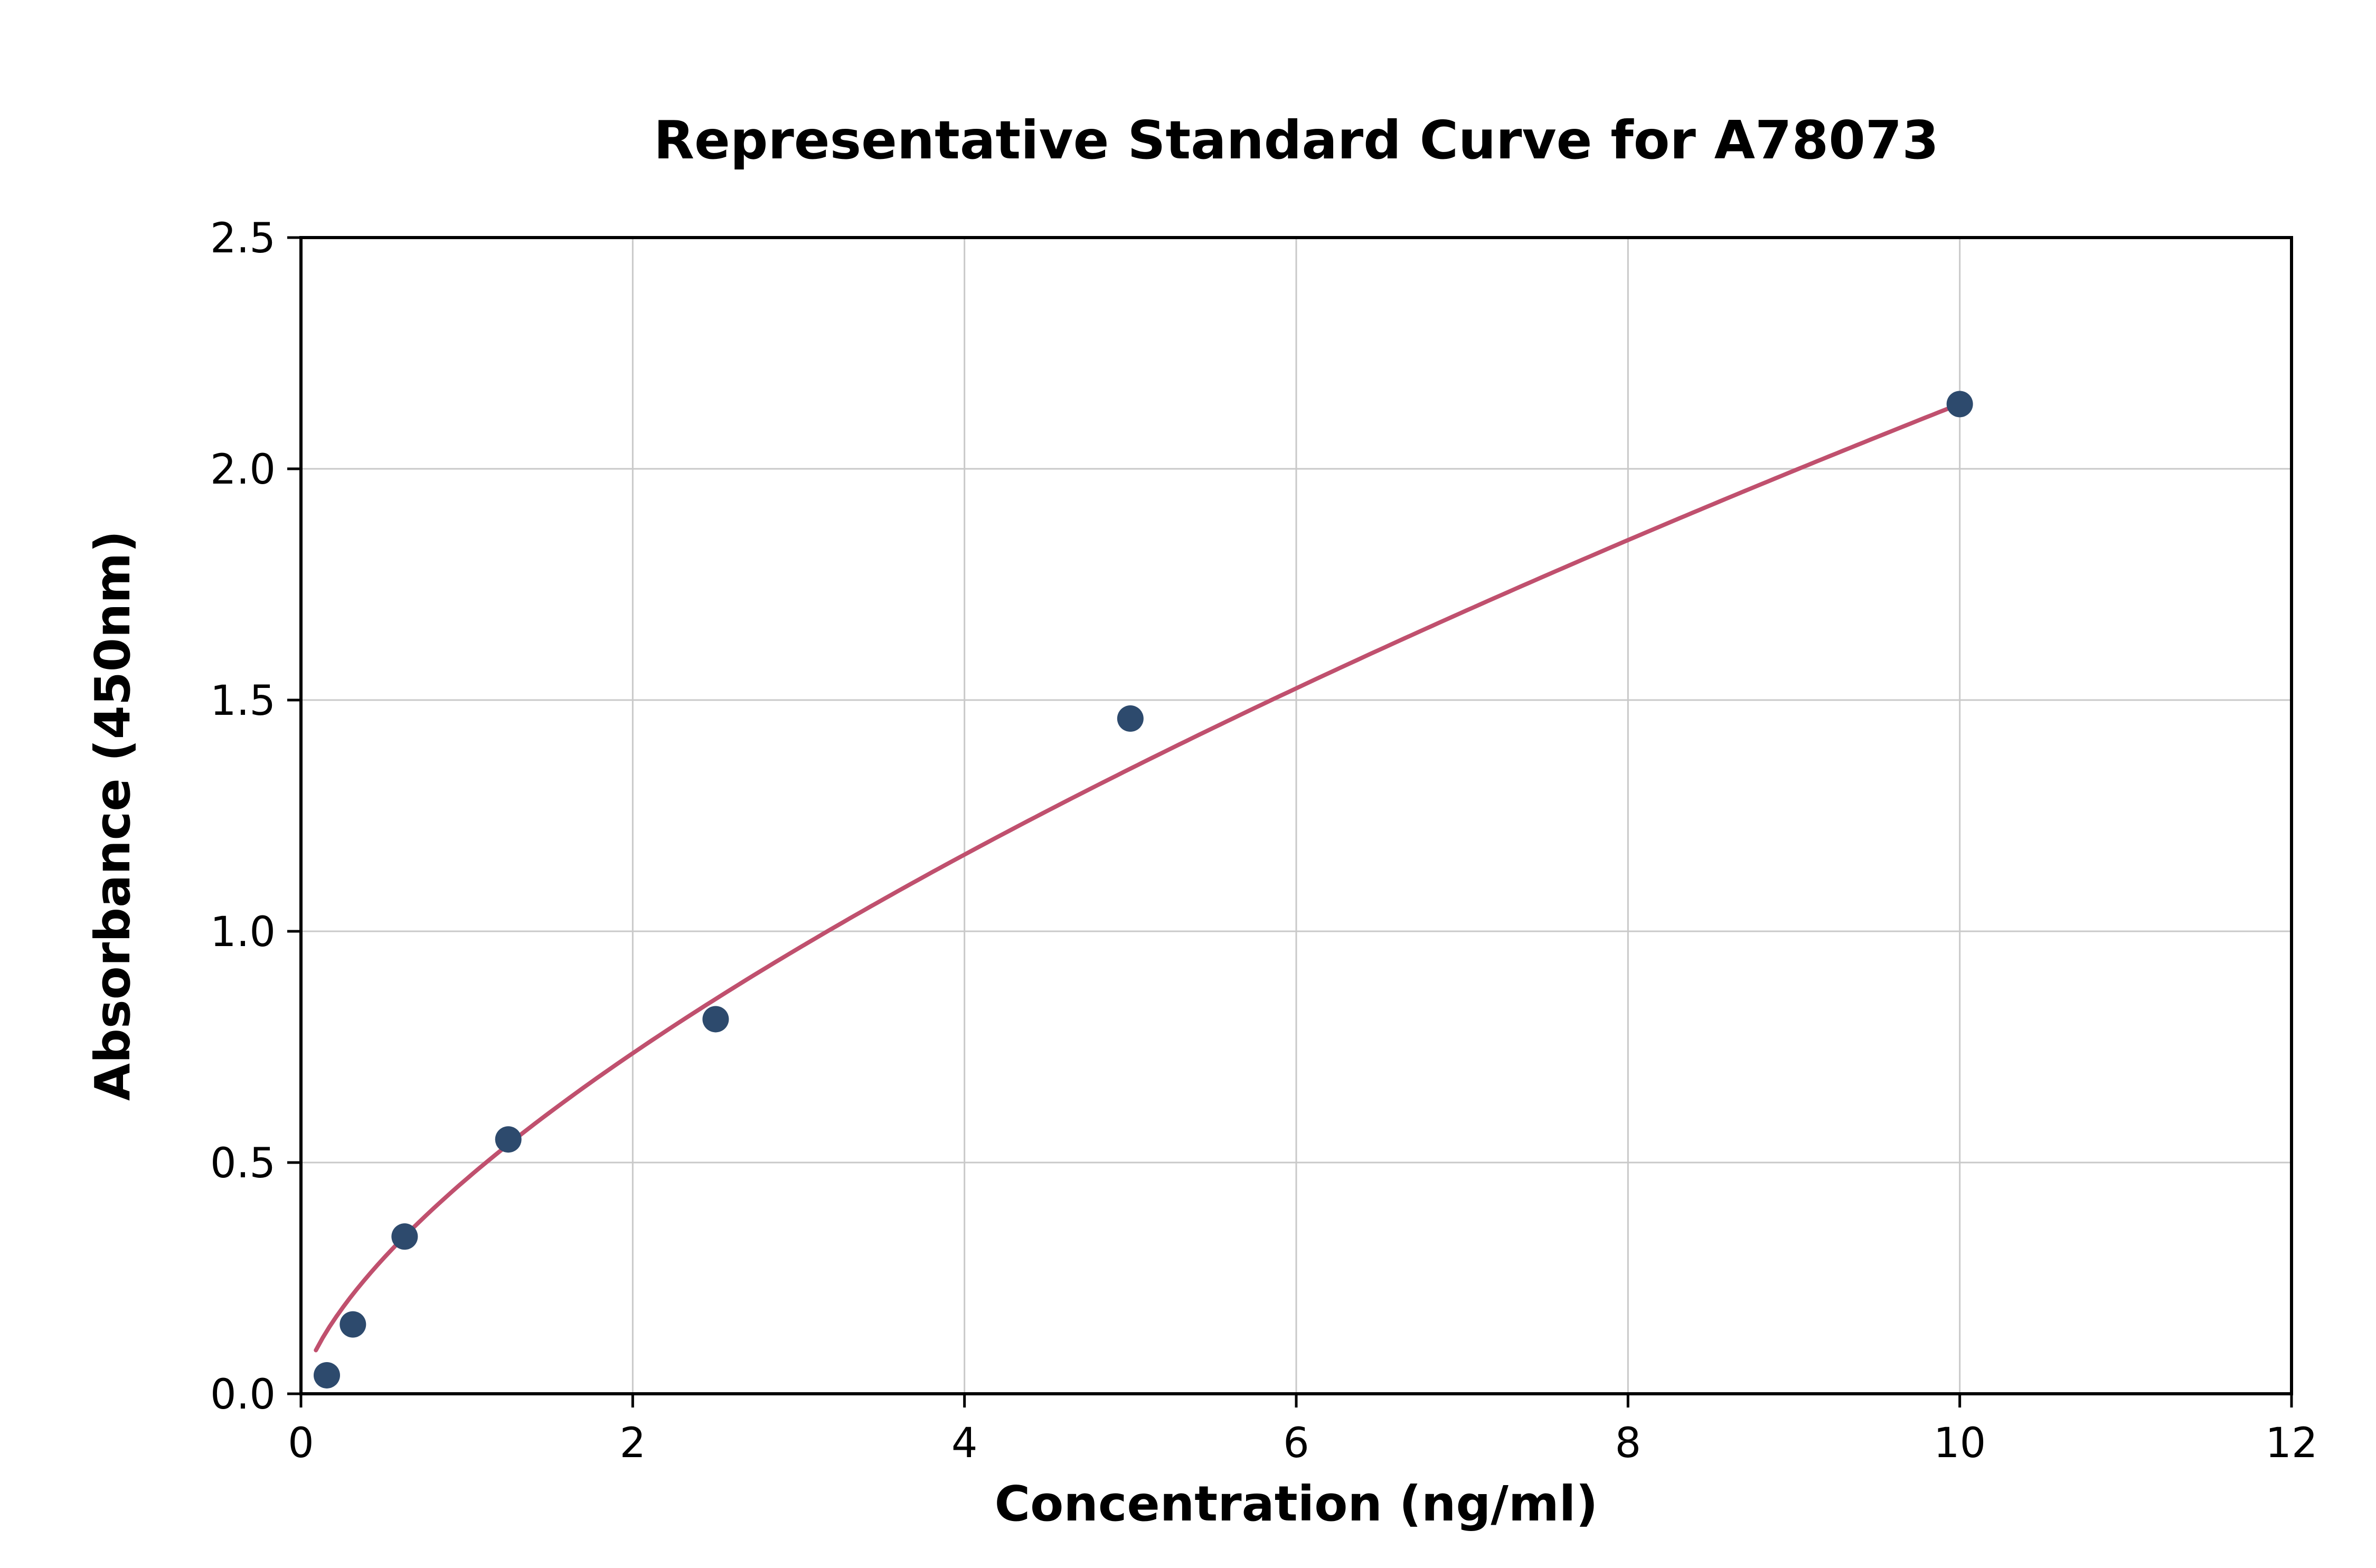  What do you see at coordinates (633, 1443) in the screenshot?
I see `x-tick-label: 2` at bounding box center [633, 1443].